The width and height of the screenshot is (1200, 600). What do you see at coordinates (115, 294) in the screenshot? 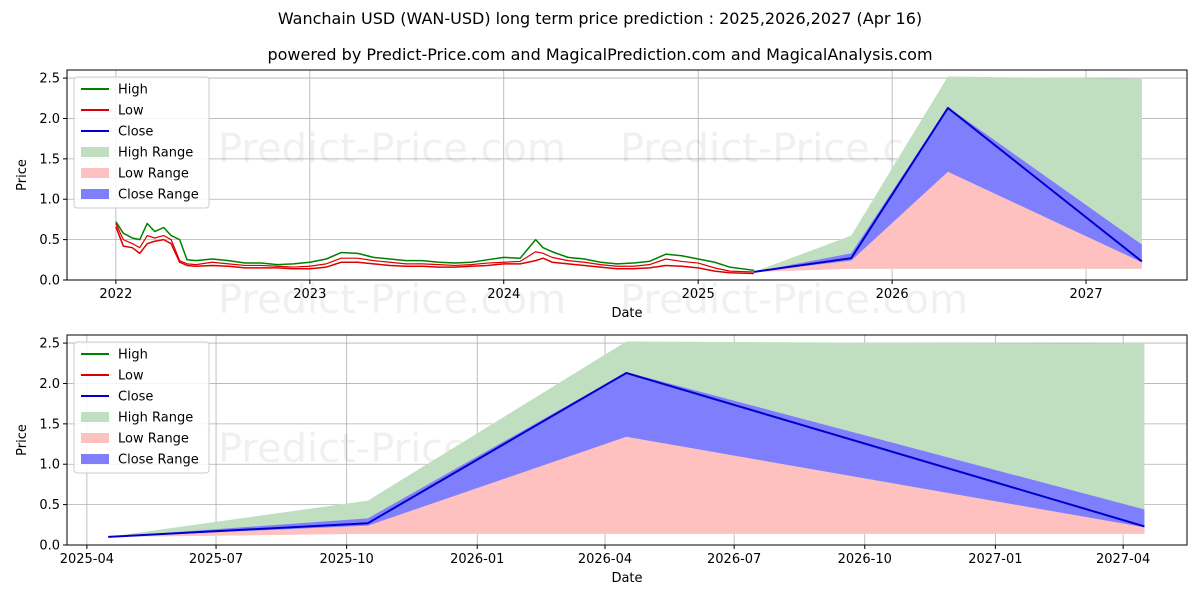
I see `x-tick-label: 2022` at bounding box center [115, 294].